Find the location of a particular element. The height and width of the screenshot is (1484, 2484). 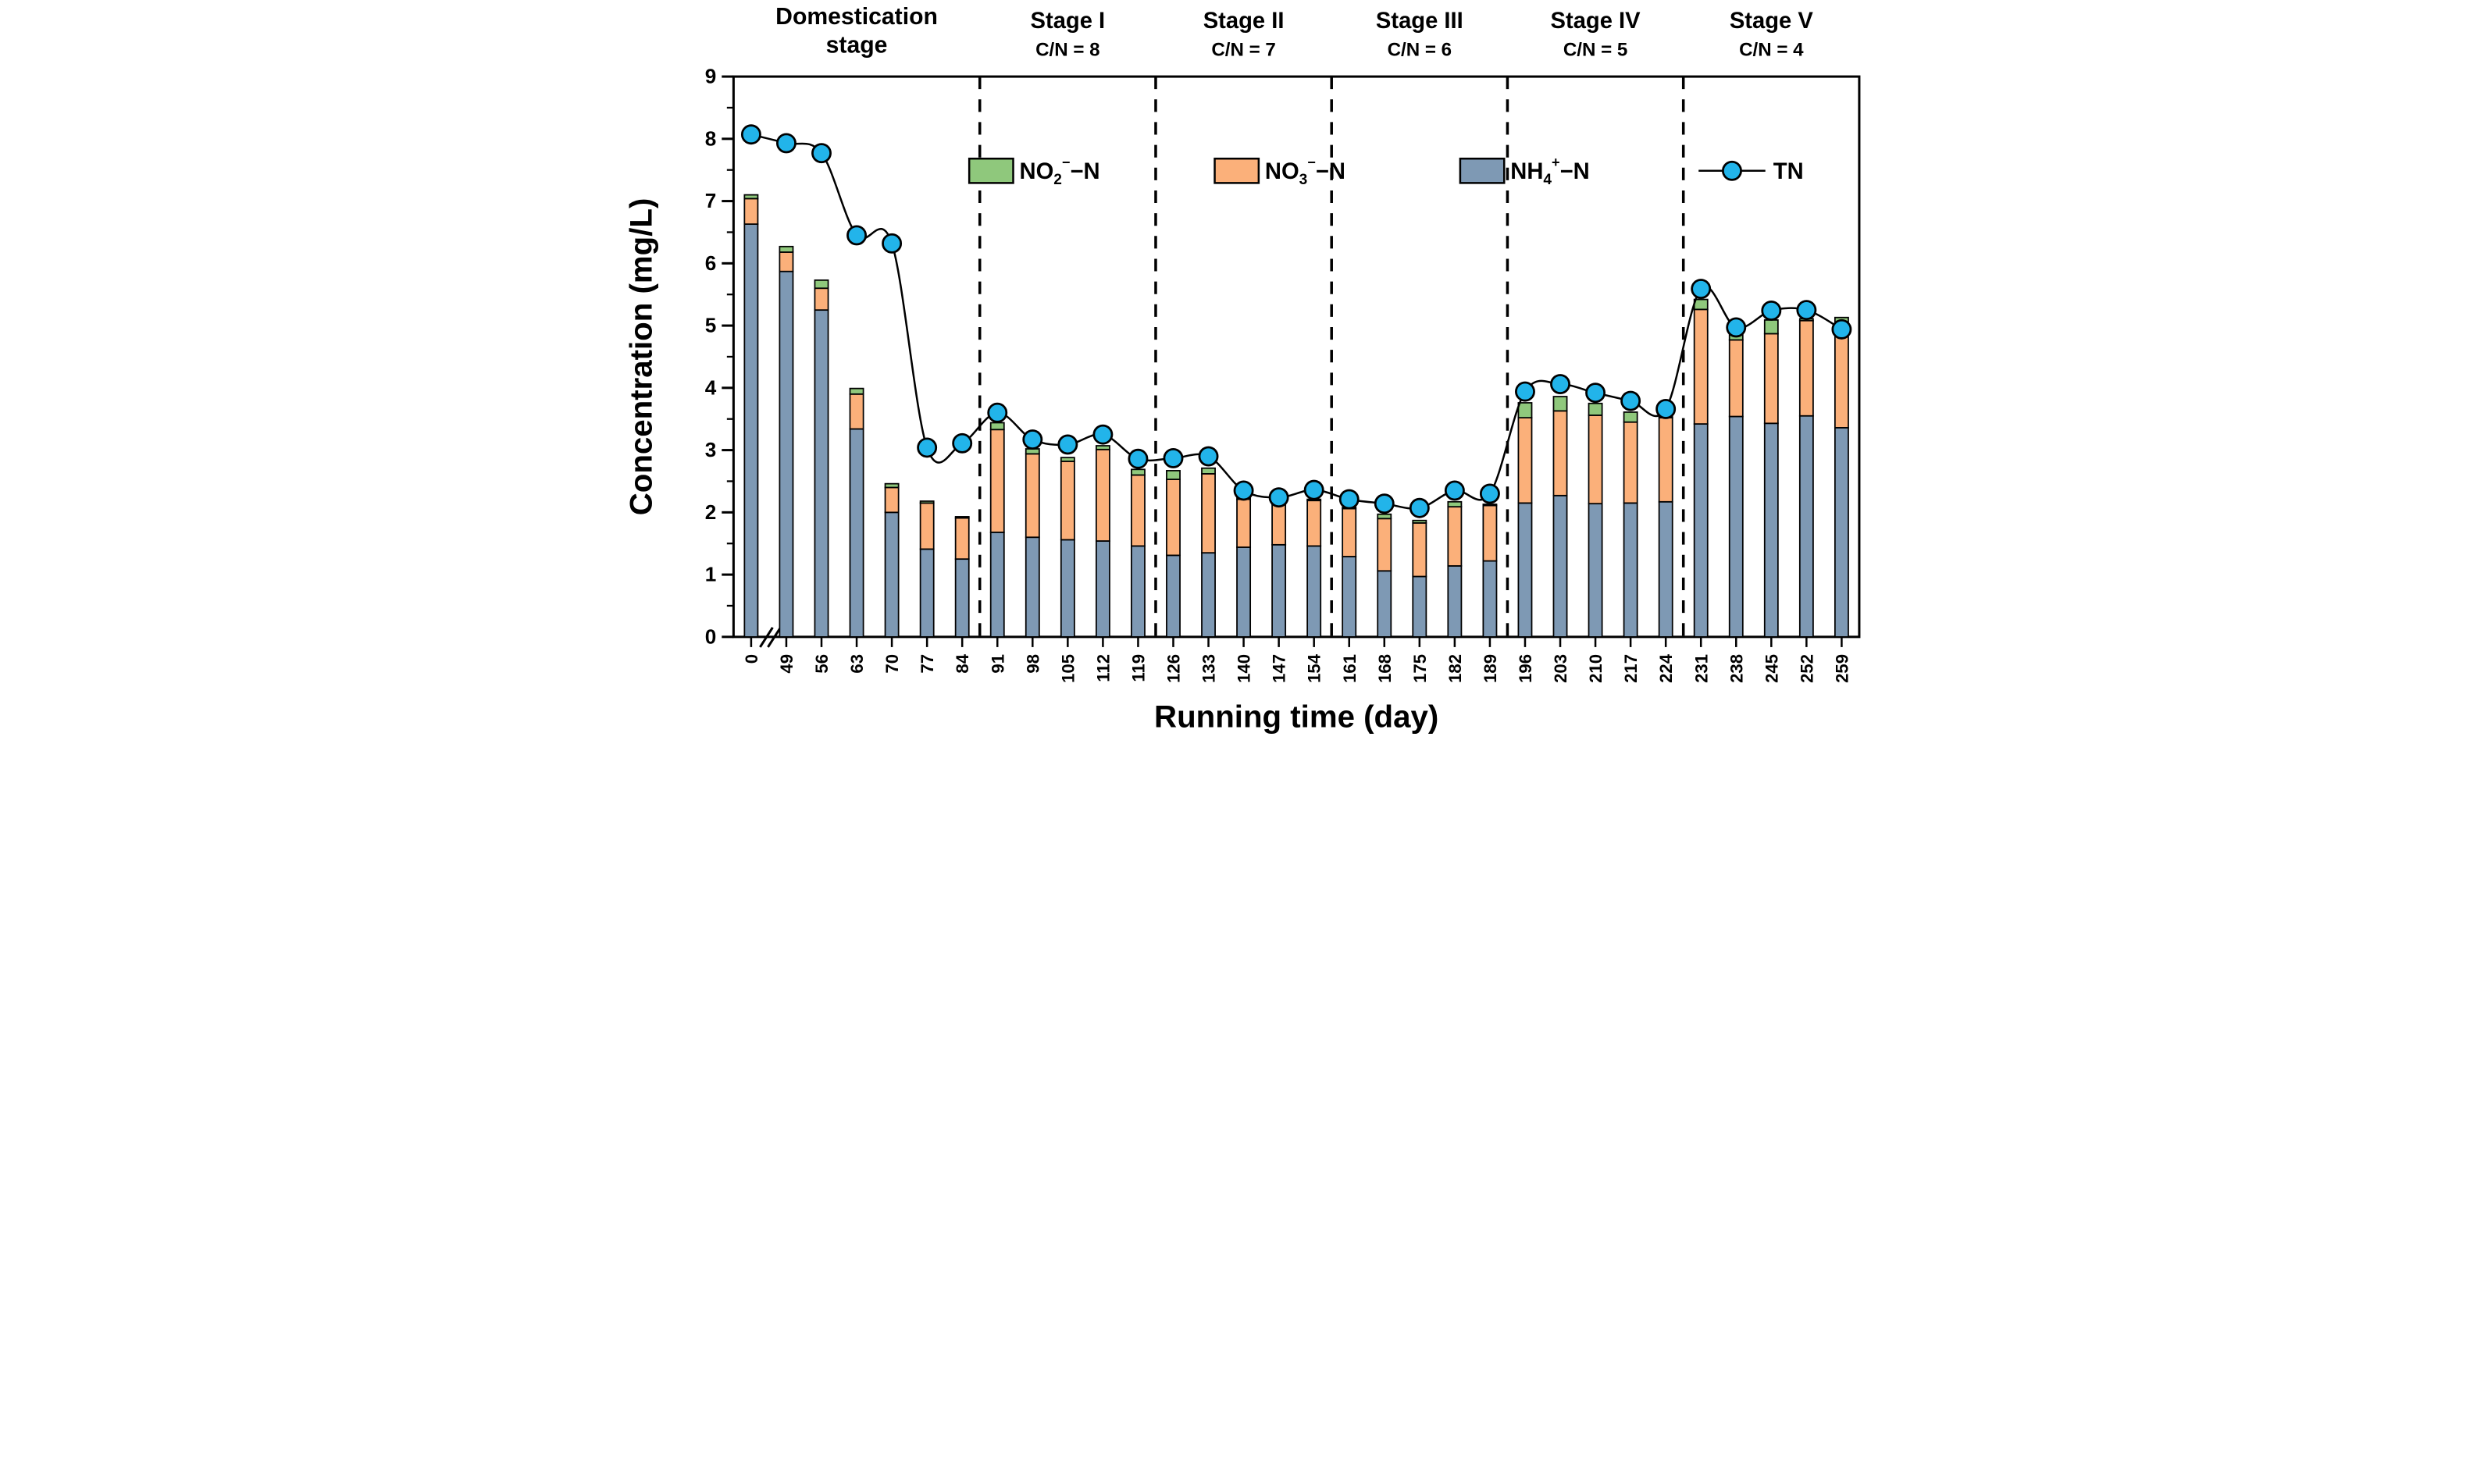

legend-marker-tn is located at coordinates (1731, 170).